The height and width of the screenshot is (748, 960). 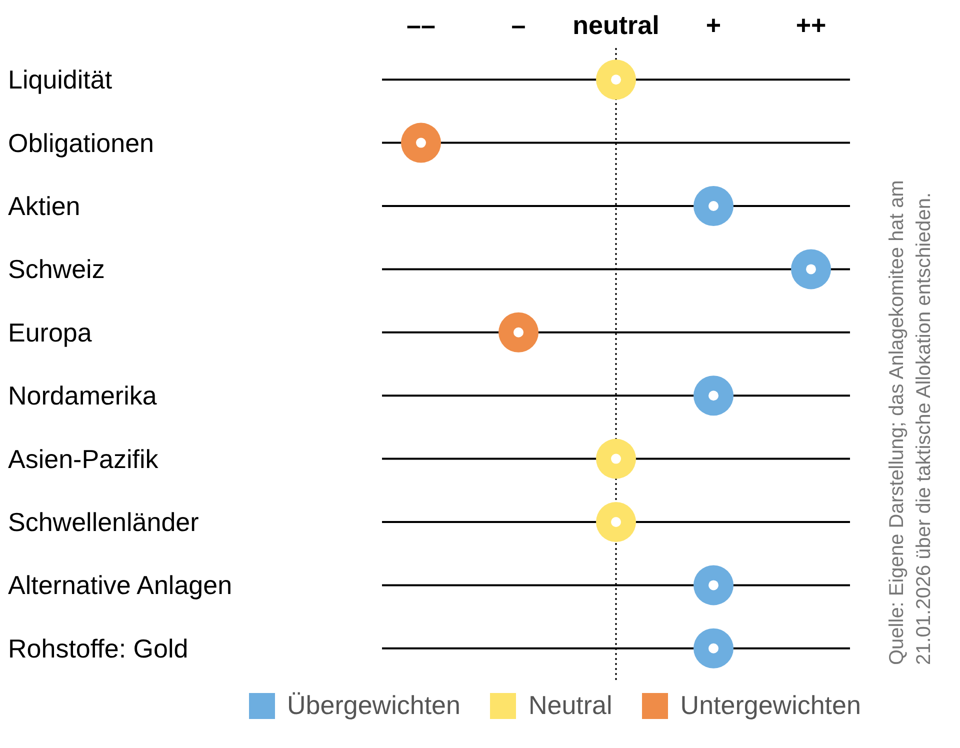 What do you see at coordinates (60, 79) in the screenshot?
I see `y-tick-label: Liquidität` at bounding box center [60, 79].